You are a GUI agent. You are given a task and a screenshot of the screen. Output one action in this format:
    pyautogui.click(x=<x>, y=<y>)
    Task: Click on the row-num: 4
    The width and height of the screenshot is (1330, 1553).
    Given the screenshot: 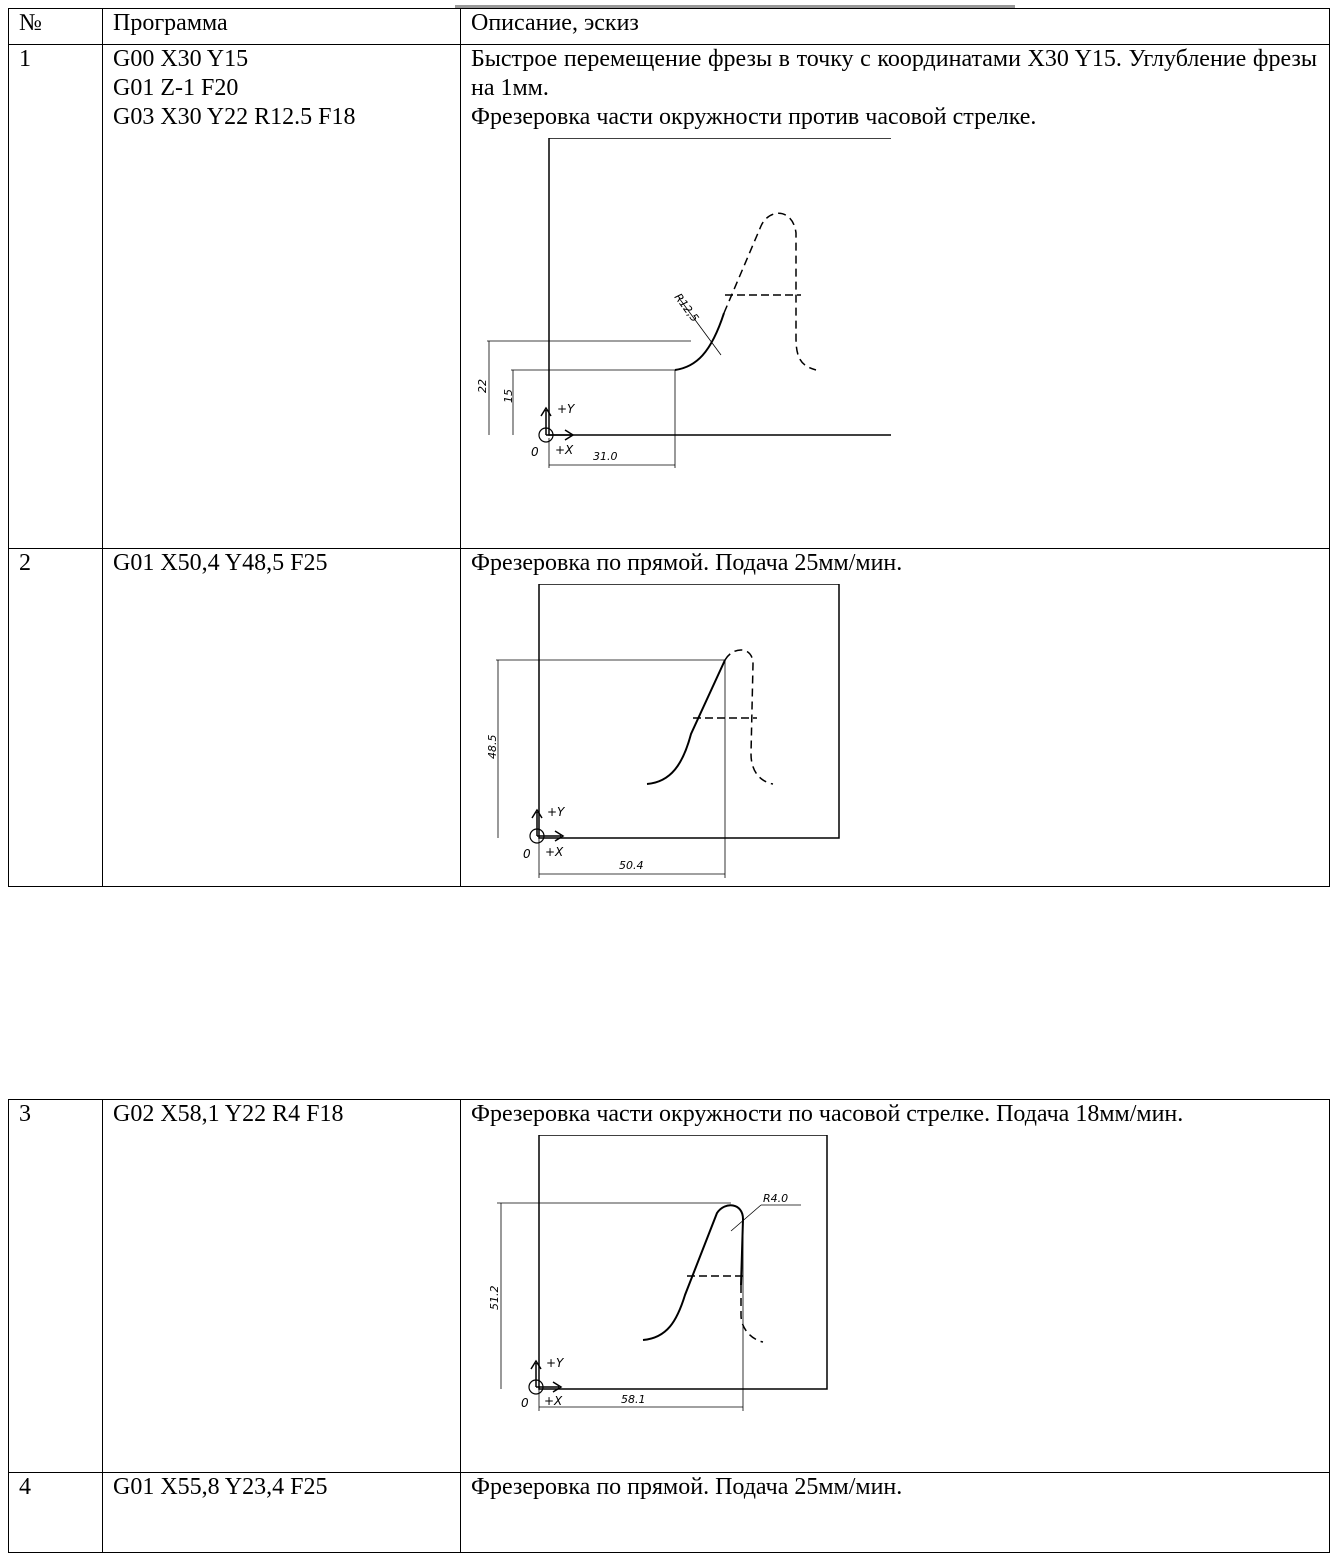 What is the action you would take?
    pyautogui.click(x=55, y=1512)
    